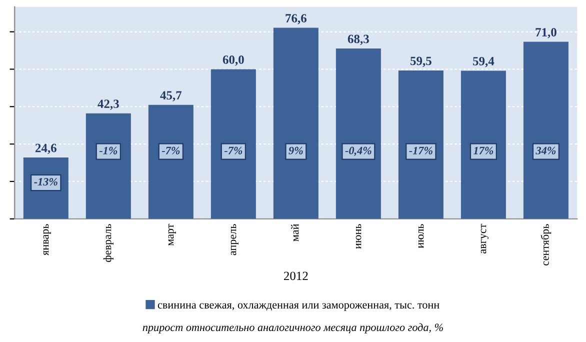 Image resolution: width=586 pixels, height=342 pixels. Describe the element at coordinates (46, 182) in the screenshot. I see `annotation: -13%` at that location.